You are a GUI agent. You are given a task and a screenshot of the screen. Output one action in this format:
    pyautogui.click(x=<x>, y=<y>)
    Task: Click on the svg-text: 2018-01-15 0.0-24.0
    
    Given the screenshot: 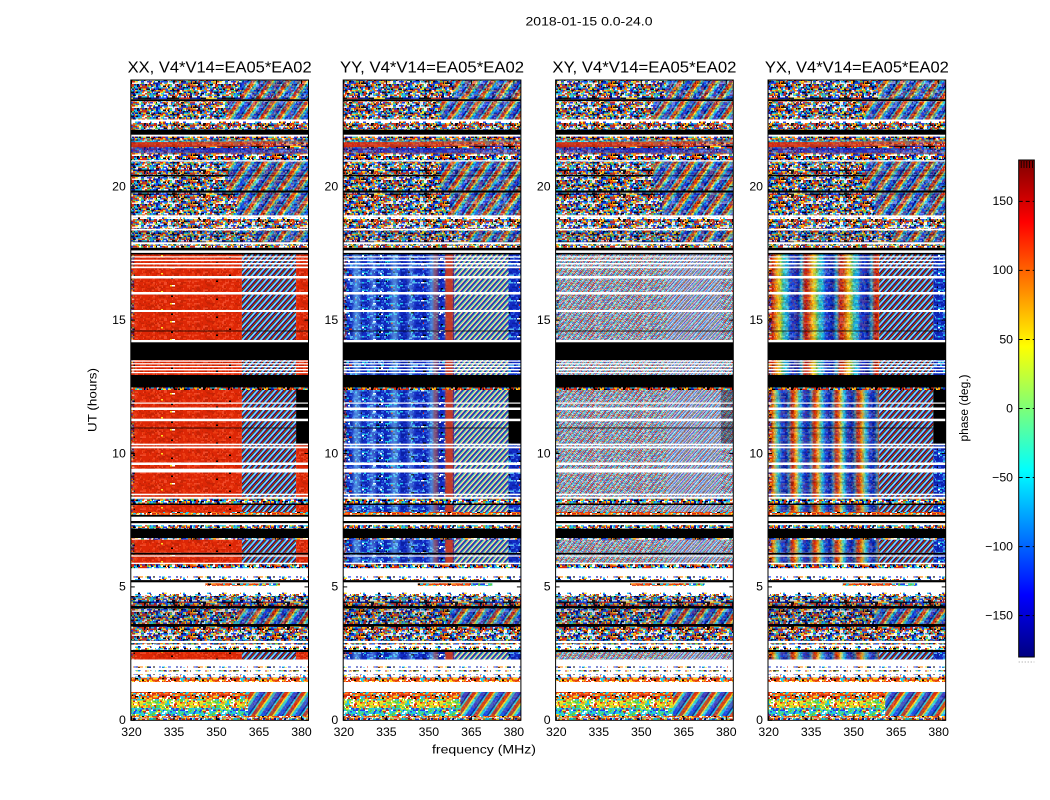 What is the action you would take?
    pyautogui.click(x=589, y=22)
    